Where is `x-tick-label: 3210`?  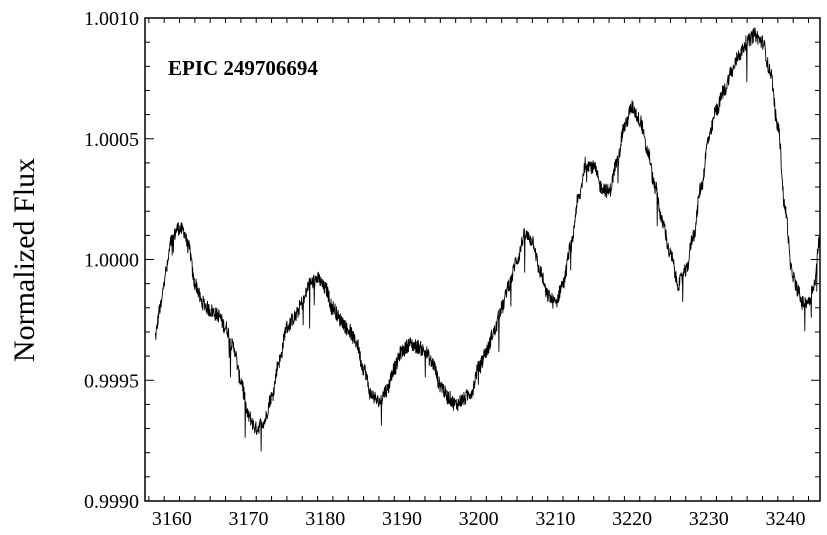 x-tick-label: 3210 is located at coordinates (555, 519).